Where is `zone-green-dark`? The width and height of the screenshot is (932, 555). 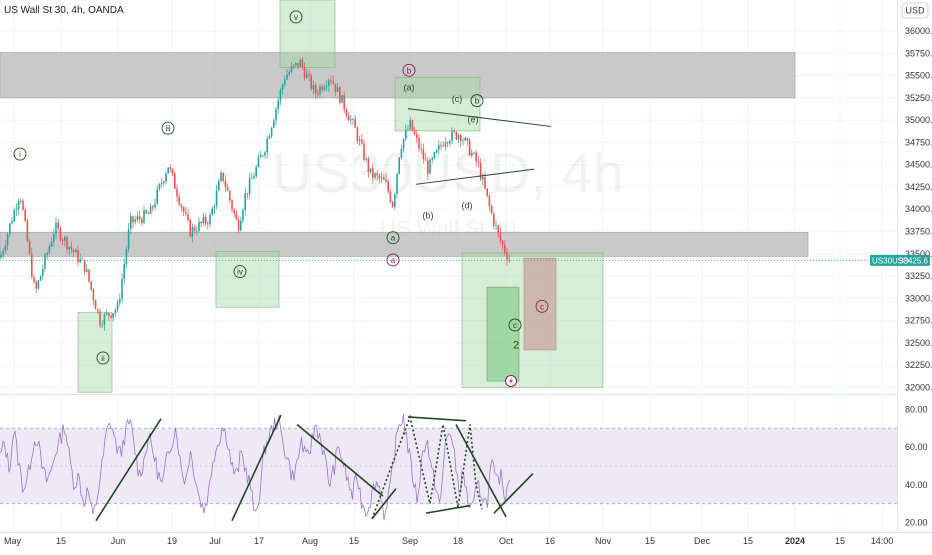 zone-green-dark is located at coordinates (503, 334).